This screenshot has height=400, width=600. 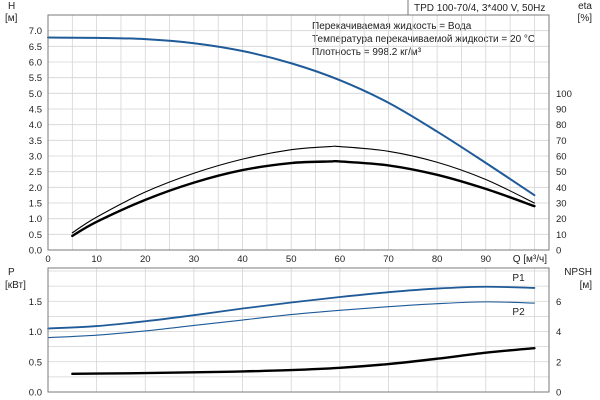 I want to click on y-axis-unit: [м], so click(x=11, y=18).